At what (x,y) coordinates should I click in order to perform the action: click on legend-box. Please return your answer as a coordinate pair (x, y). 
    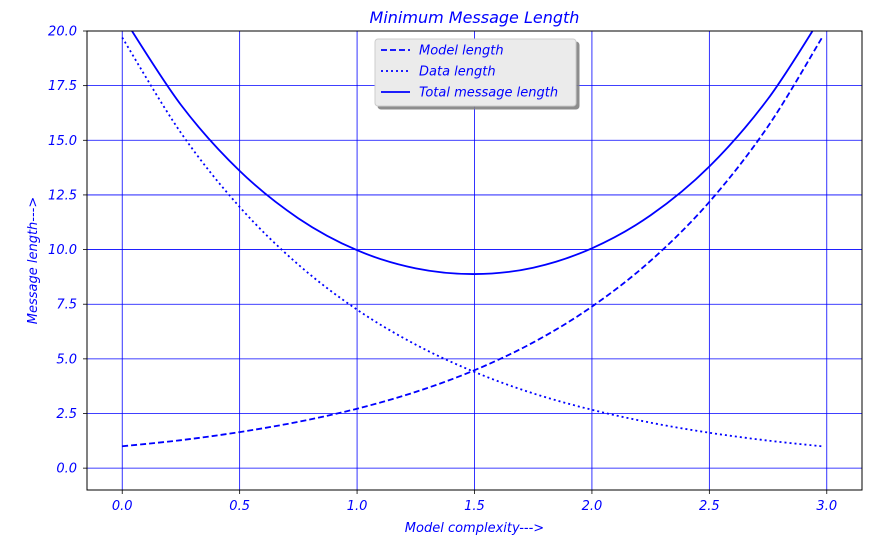
    Looking at the image, I should click on (475, 72).